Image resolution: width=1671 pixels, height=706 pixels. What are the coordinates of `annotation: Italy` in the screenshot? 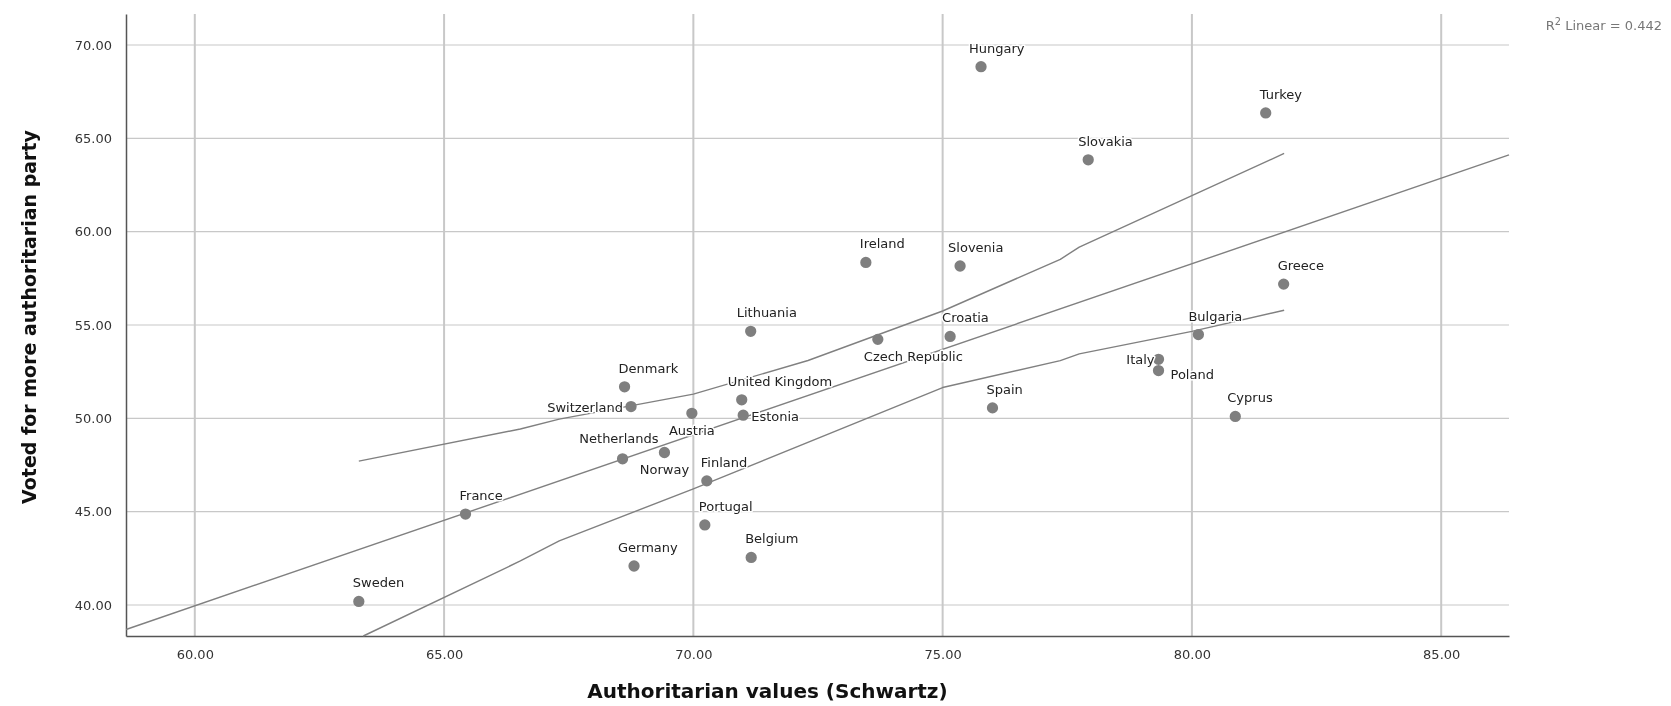 It's located at (1140, 360).